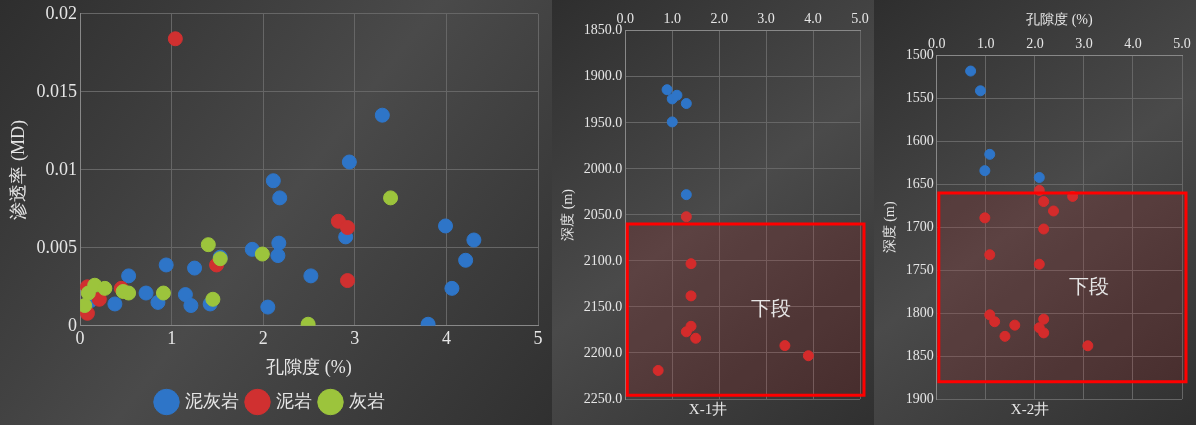 This screenshot has height=425, width=1197. I want to click on y-tick-label: 1800, so click(919, 312).